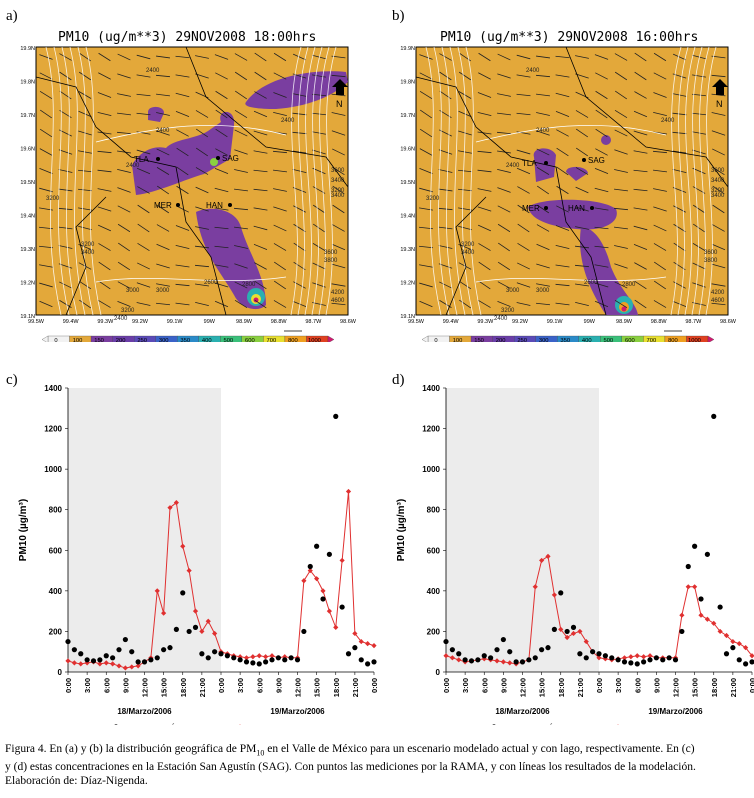 The image size is (754, 798). I want to click on lon-tick: 99.2W, so click(520, 322).